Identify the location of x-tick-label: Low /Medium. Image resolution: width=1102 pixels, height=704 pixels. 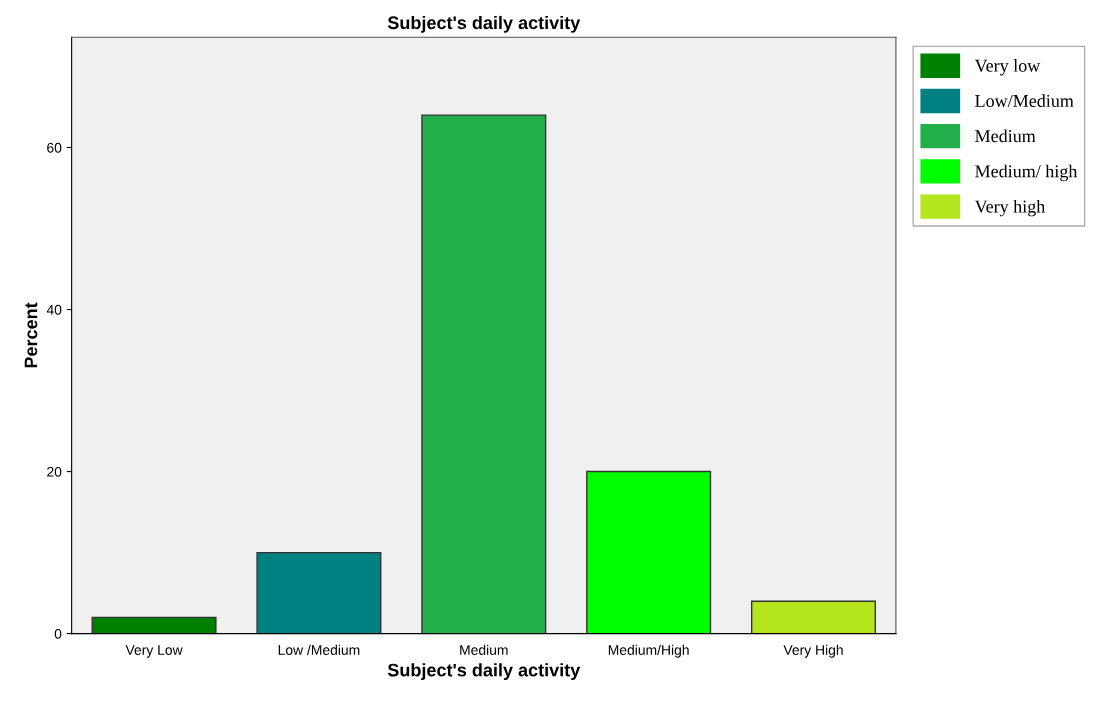
(319, 649).